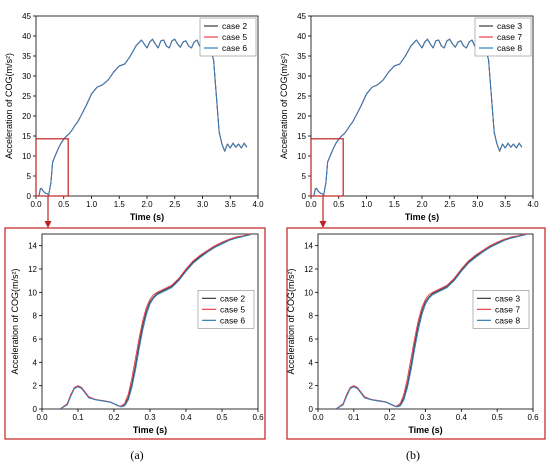 Image resolution: width=550 pixels, height=467 pixels. I want to click on y-tick-label: 35, so click(26, 56).